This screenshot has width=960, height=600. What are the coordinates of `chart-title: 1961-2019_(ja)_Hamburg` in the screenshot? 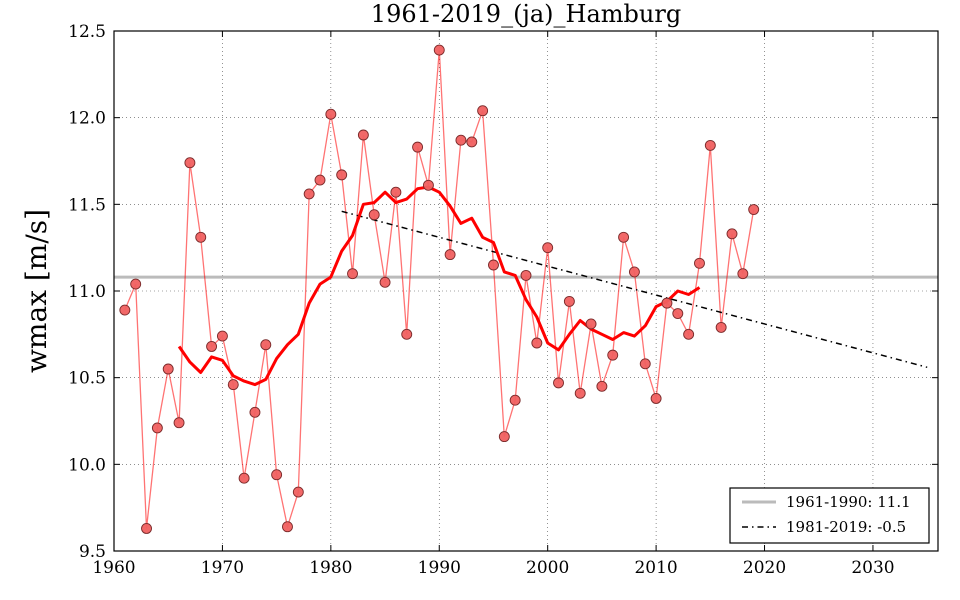 It's located at (526, 14).